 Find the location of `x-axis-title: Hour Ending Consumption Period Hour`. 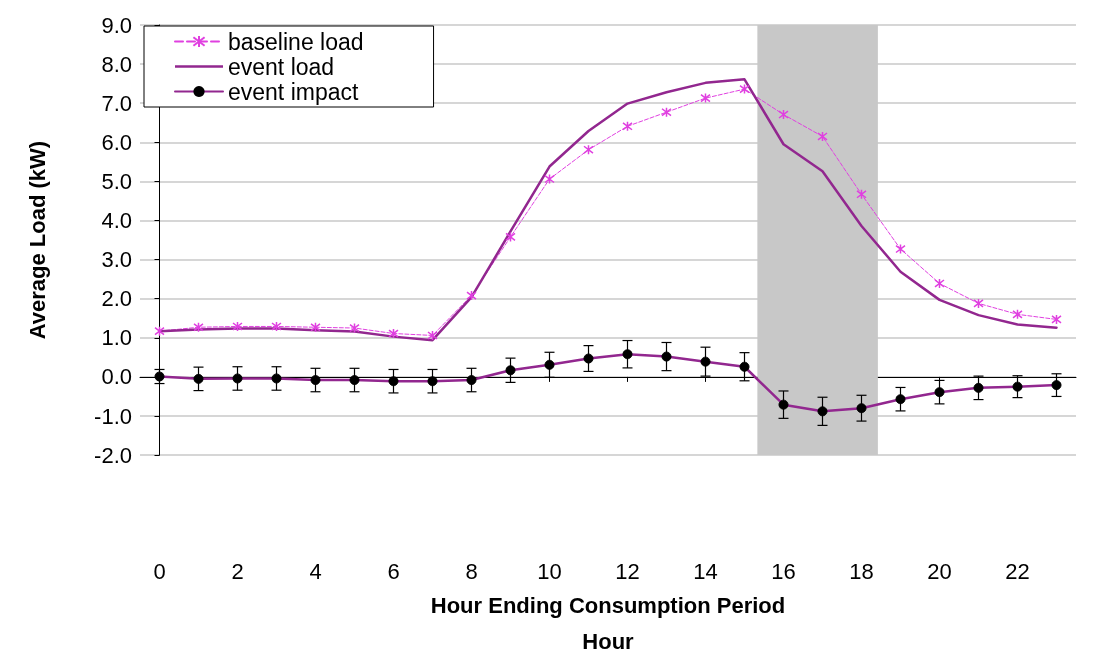

x-axis-title: Hour Ending Consumption Period Hour is located at coordinates (608, 623).